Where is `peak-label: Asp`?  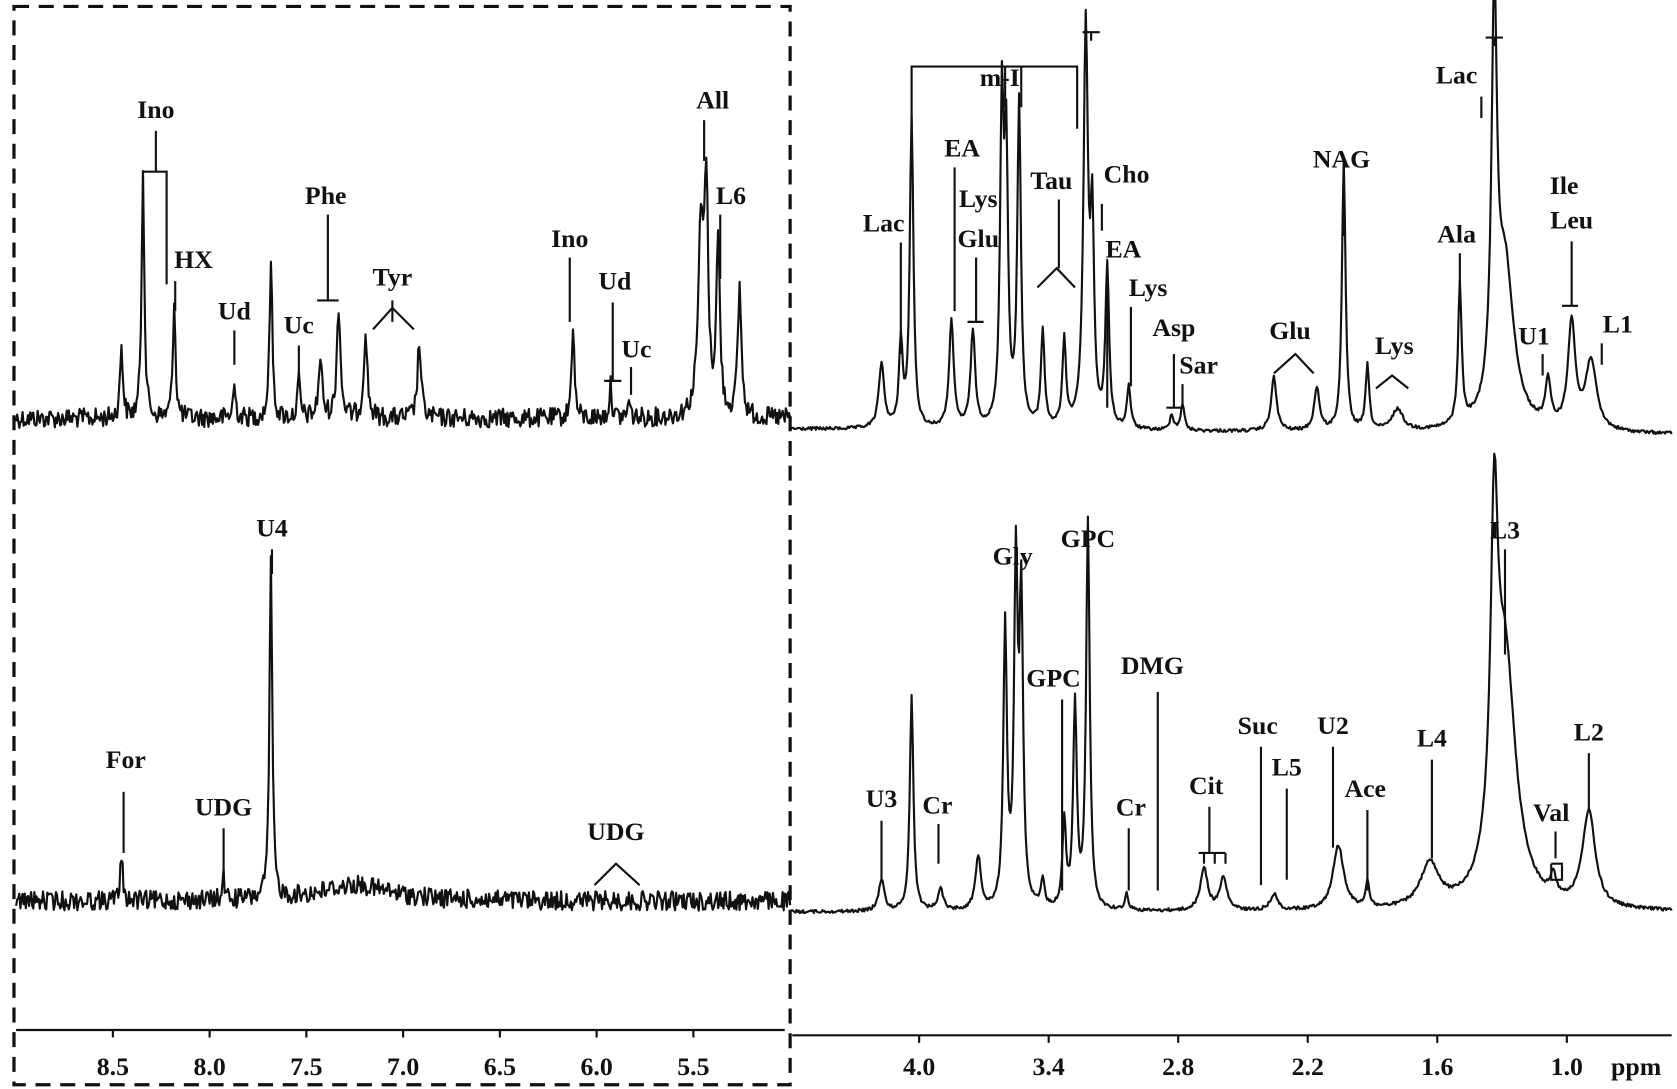 peak-label: Asp is located at coordinates (1173, 327).